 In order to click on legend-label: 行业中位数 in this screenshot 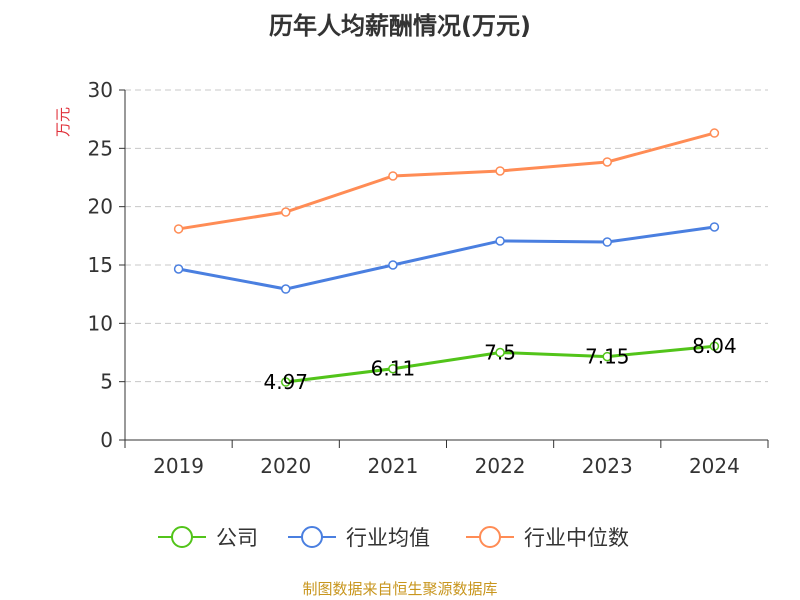, I will do `click(576, 538)`.